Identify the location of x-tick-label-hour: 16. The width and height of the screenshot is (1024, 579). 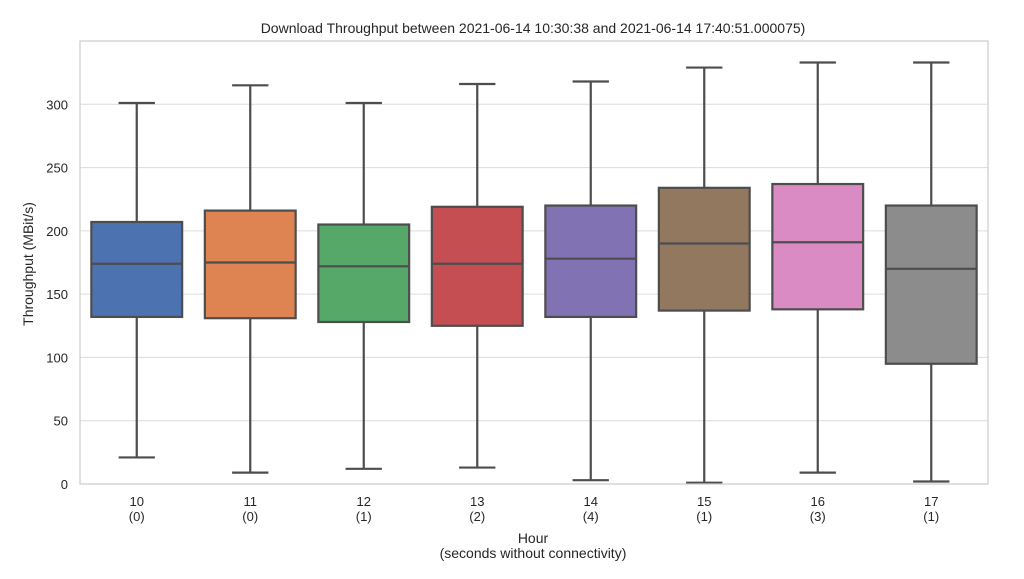
(818, 501).